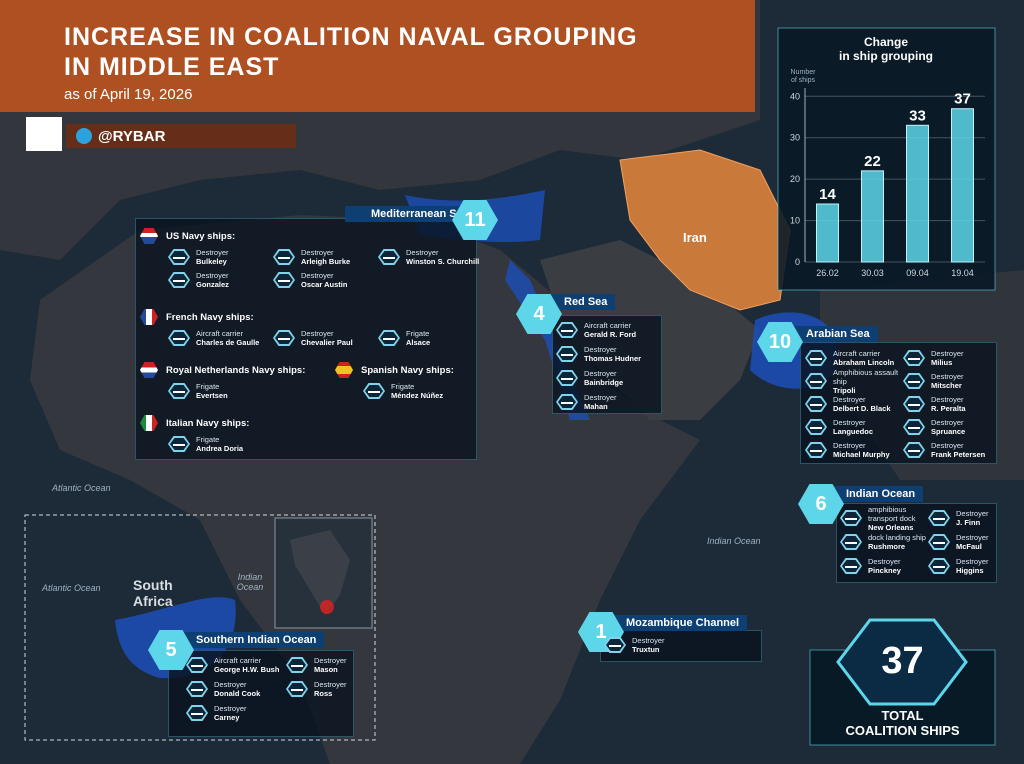 The width and height of the screenshot is (1024, 764). I want to click on brand: @RYBAR, so click(132, 136).